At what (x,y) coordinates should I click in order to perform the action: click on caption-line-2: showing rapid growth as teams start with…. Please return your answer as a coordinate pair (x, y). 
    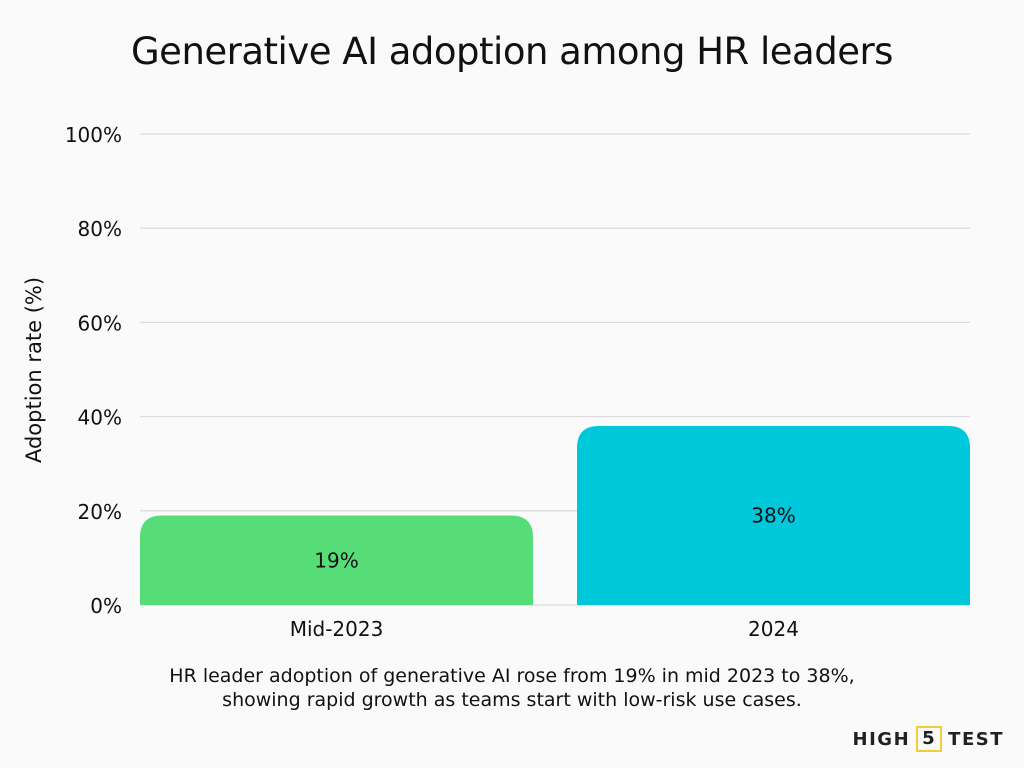
    Looking at the image, I should click on (512, 700).